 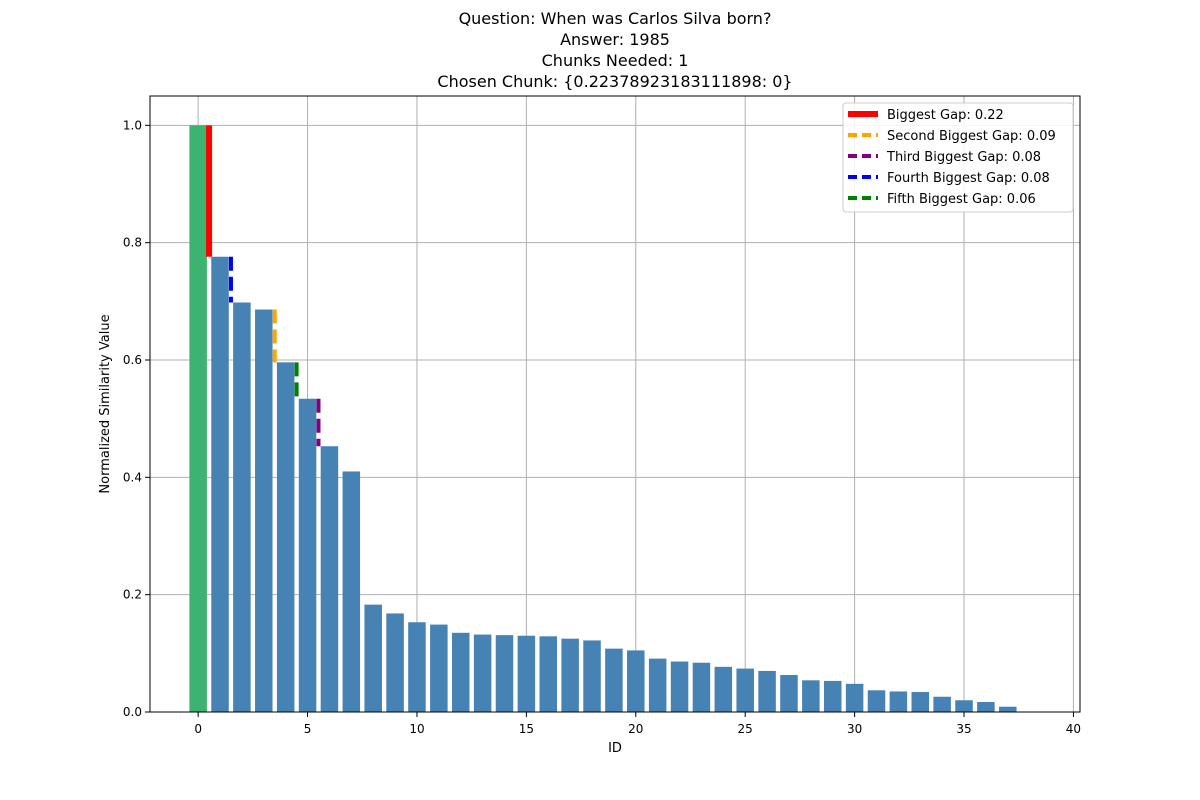 What do you see at coordinates (132, 595) in the screenshot?
I see `y-tick-label: 0.2` at bounding box center [132, 595].